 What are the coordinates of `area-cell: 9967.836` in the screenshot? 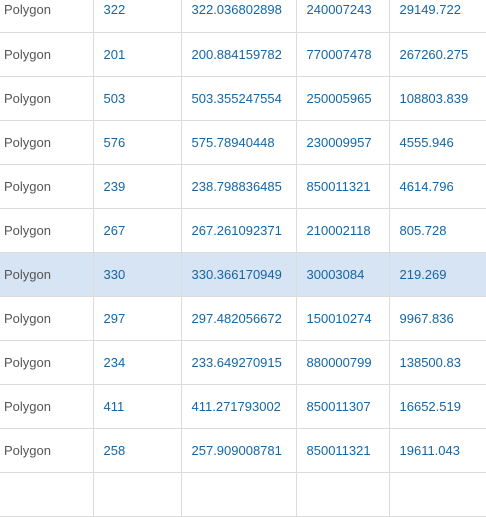 It's located at (437, 318).